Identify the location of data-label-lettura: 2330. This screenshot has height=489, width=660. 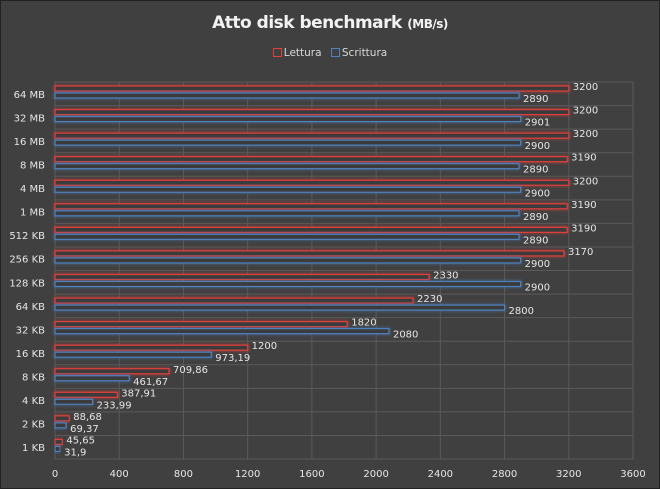
(445, 276).